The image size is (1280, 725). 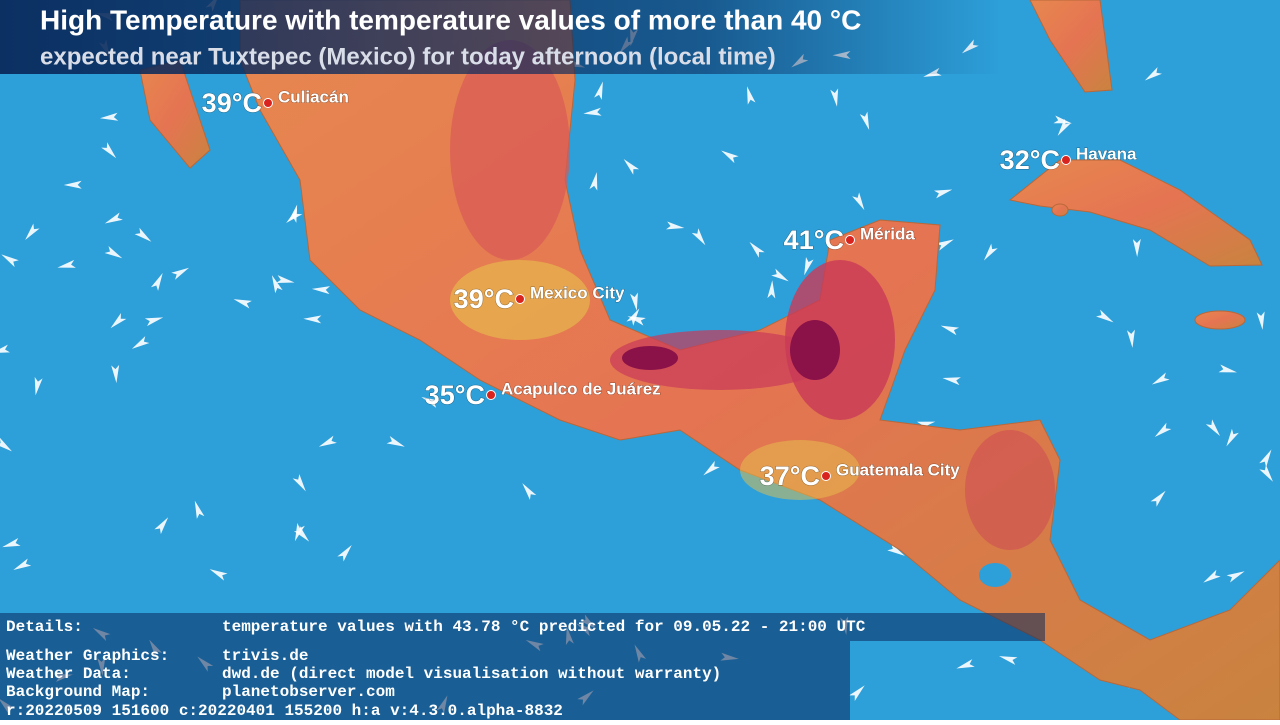 What do you see at coordinates (484, 299) in the screenshot?
I see `city-temp: 39°C` at bounding box center [484, 299].